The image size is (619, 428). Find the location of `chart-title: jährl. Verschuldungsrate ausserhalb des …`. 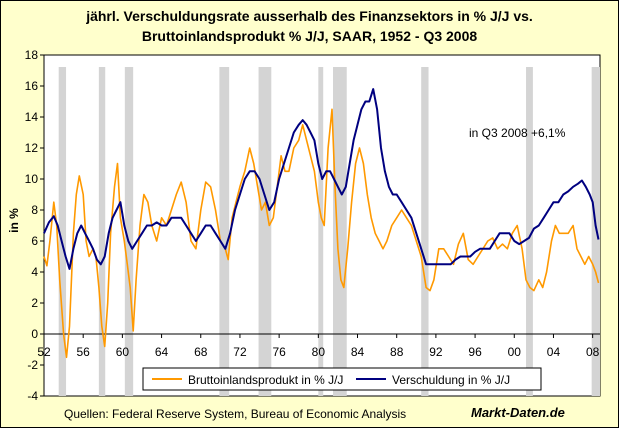

chart-title: jährl. Verschuldungsrate ausserhalb des … is located at coordinates (309, 26).